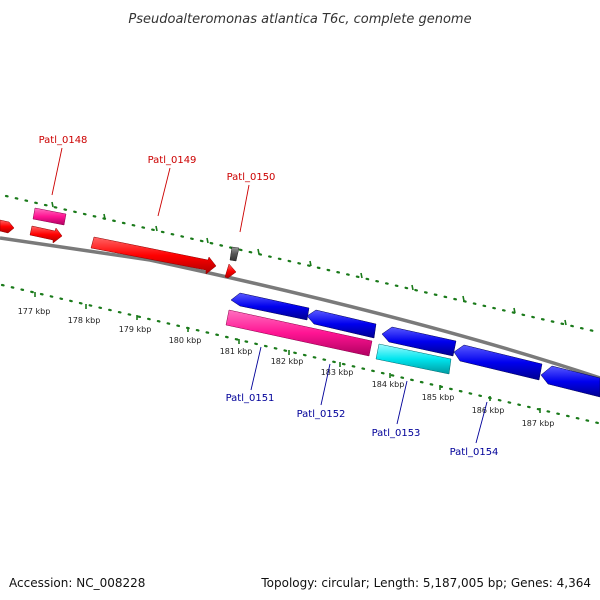  I want to click on gene-reverse-partial, so click(570, 381).